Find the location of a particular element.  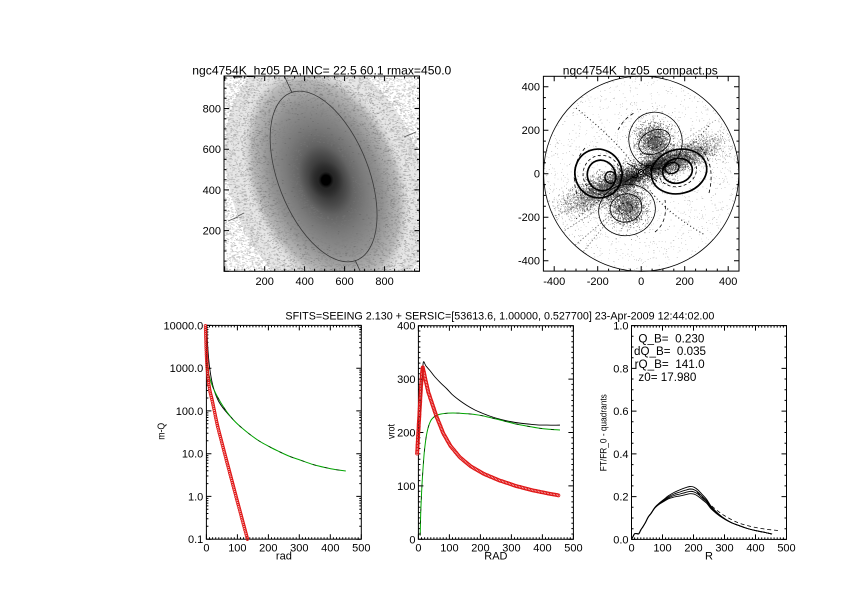

svg-text: ngc4754K_hz05_compact.ps is located at coordinates (640, 71).